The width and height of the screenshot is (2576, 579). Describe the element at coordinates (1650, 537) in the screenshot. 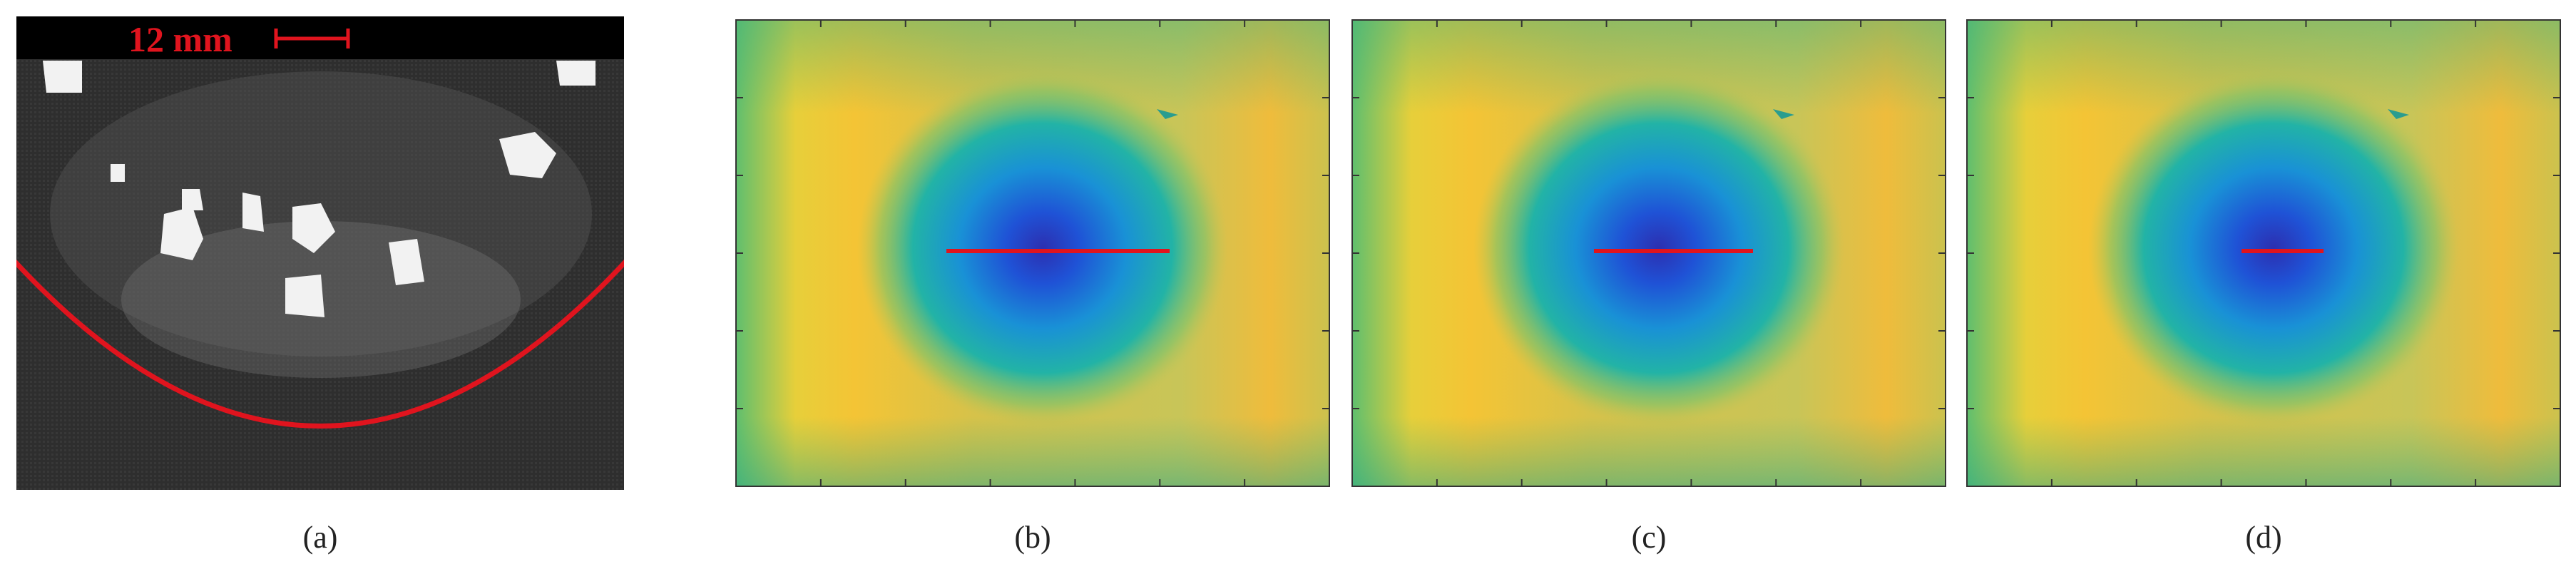

I see `panel-label: (c)` at that location.